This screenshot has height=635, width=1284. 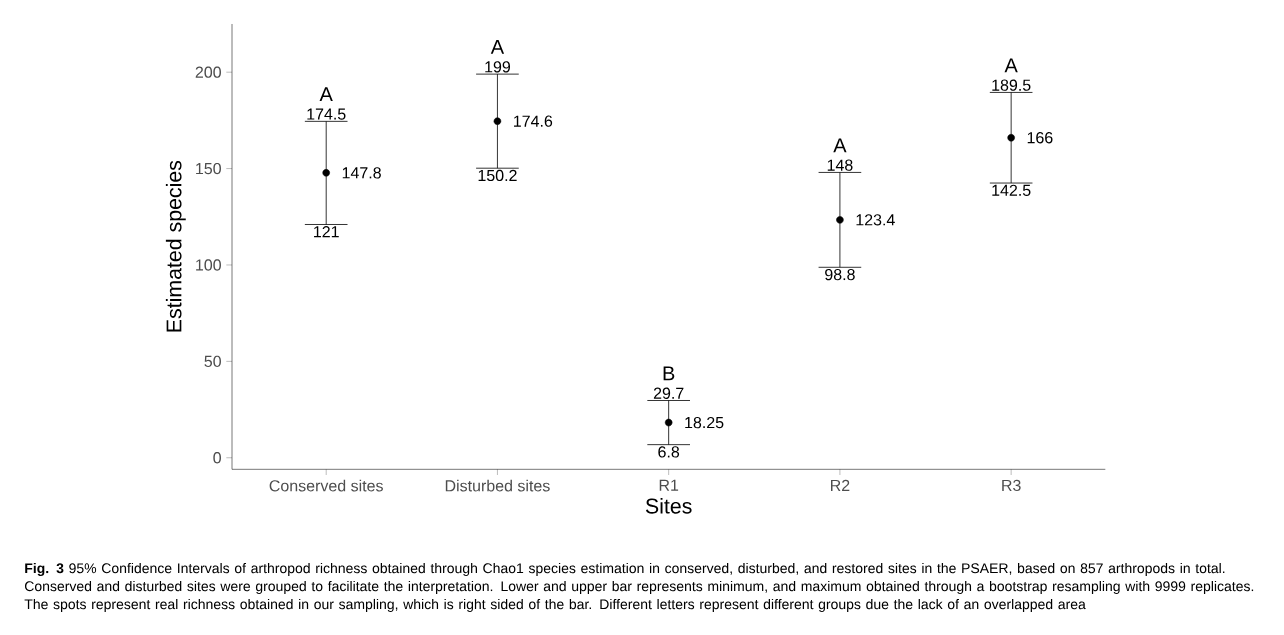 What do you see at coordinates (704, 423) in the screenshot?
I see `data-label: 18.25` at bounding box center [704, 423].